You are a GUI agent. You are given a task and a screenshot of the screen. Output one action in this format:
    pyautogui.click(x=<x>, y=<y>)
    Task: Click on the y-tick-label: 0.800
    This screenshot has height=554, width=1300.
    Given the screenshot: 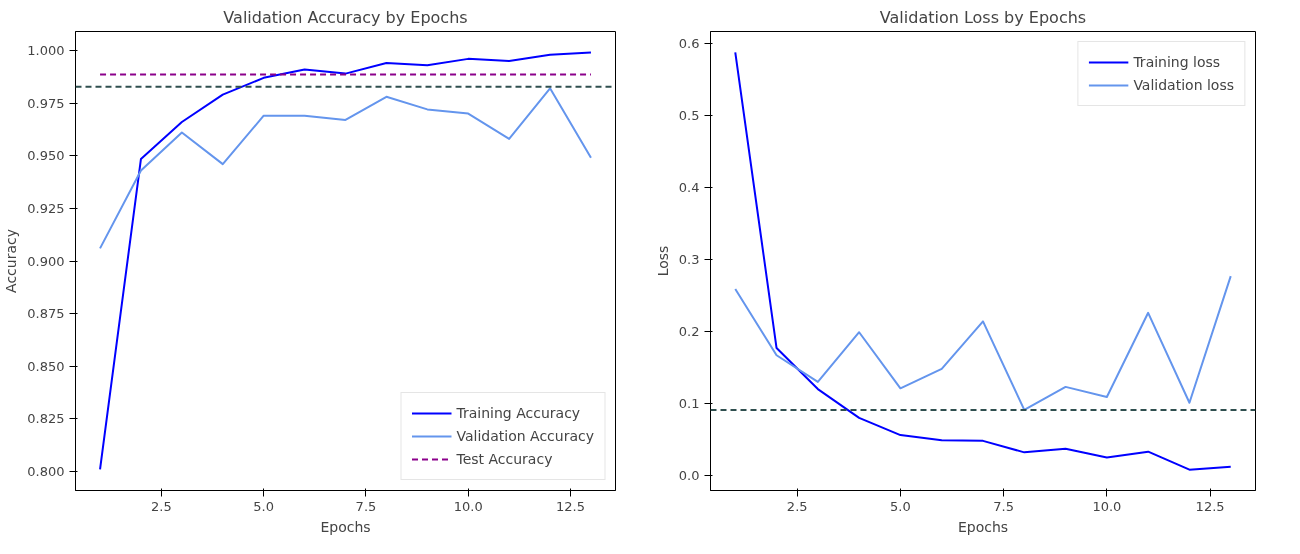 What is the action you would take?
    pyautogui.click(x=46, y=472)
    